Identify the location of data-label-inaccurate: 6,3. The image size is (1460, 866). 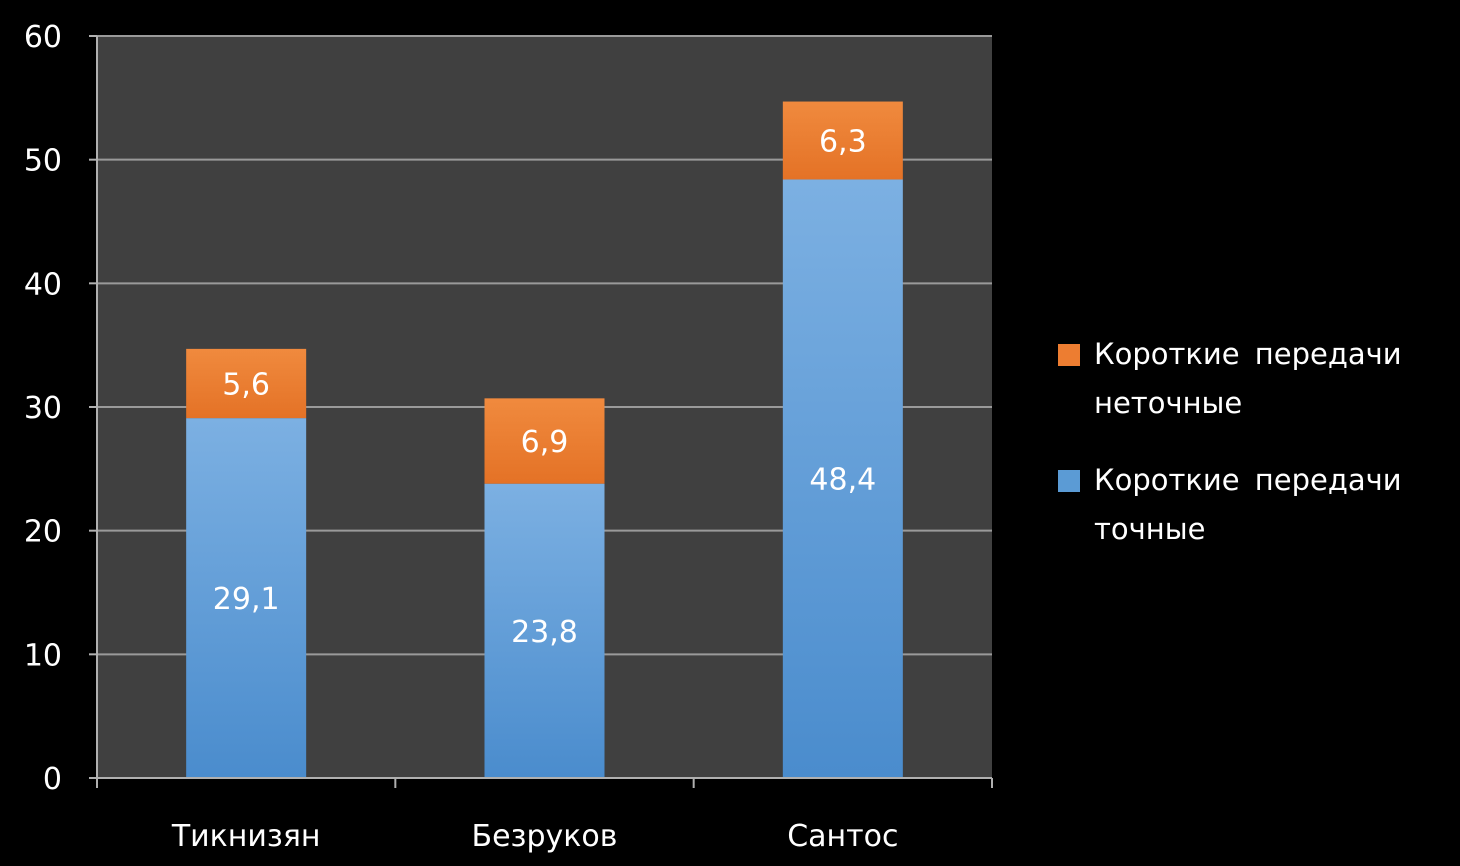
(843, 141).